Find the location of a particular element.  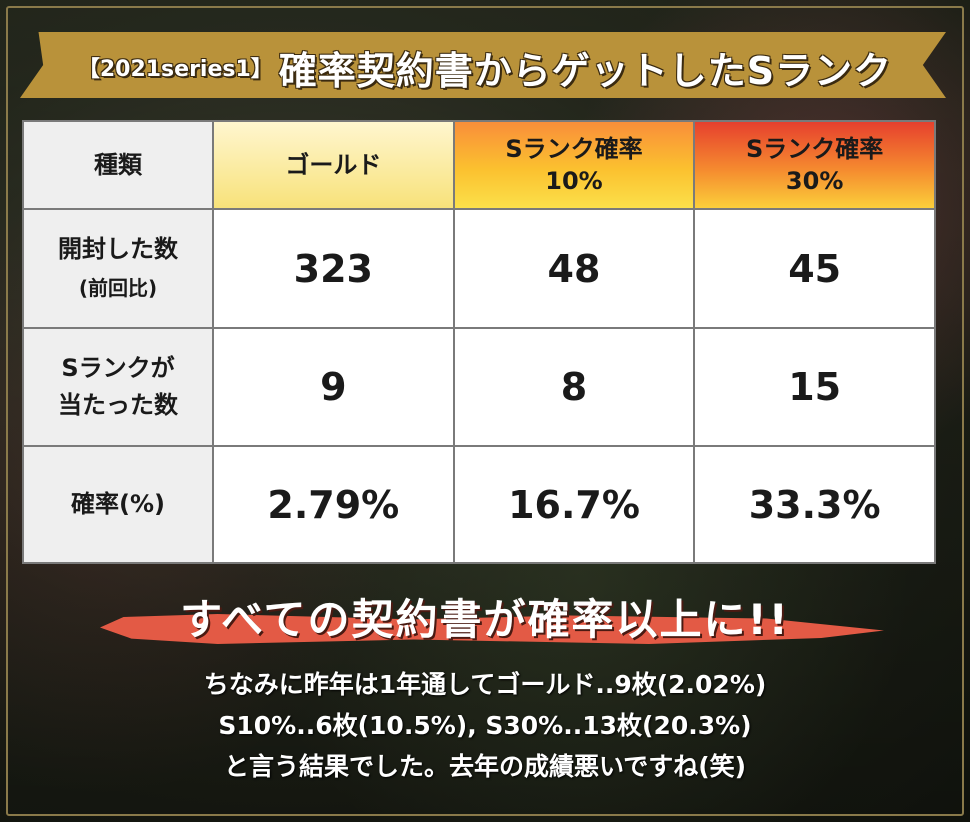

header-s10: Sランク確率 10% is located at coordinates (574, 165).